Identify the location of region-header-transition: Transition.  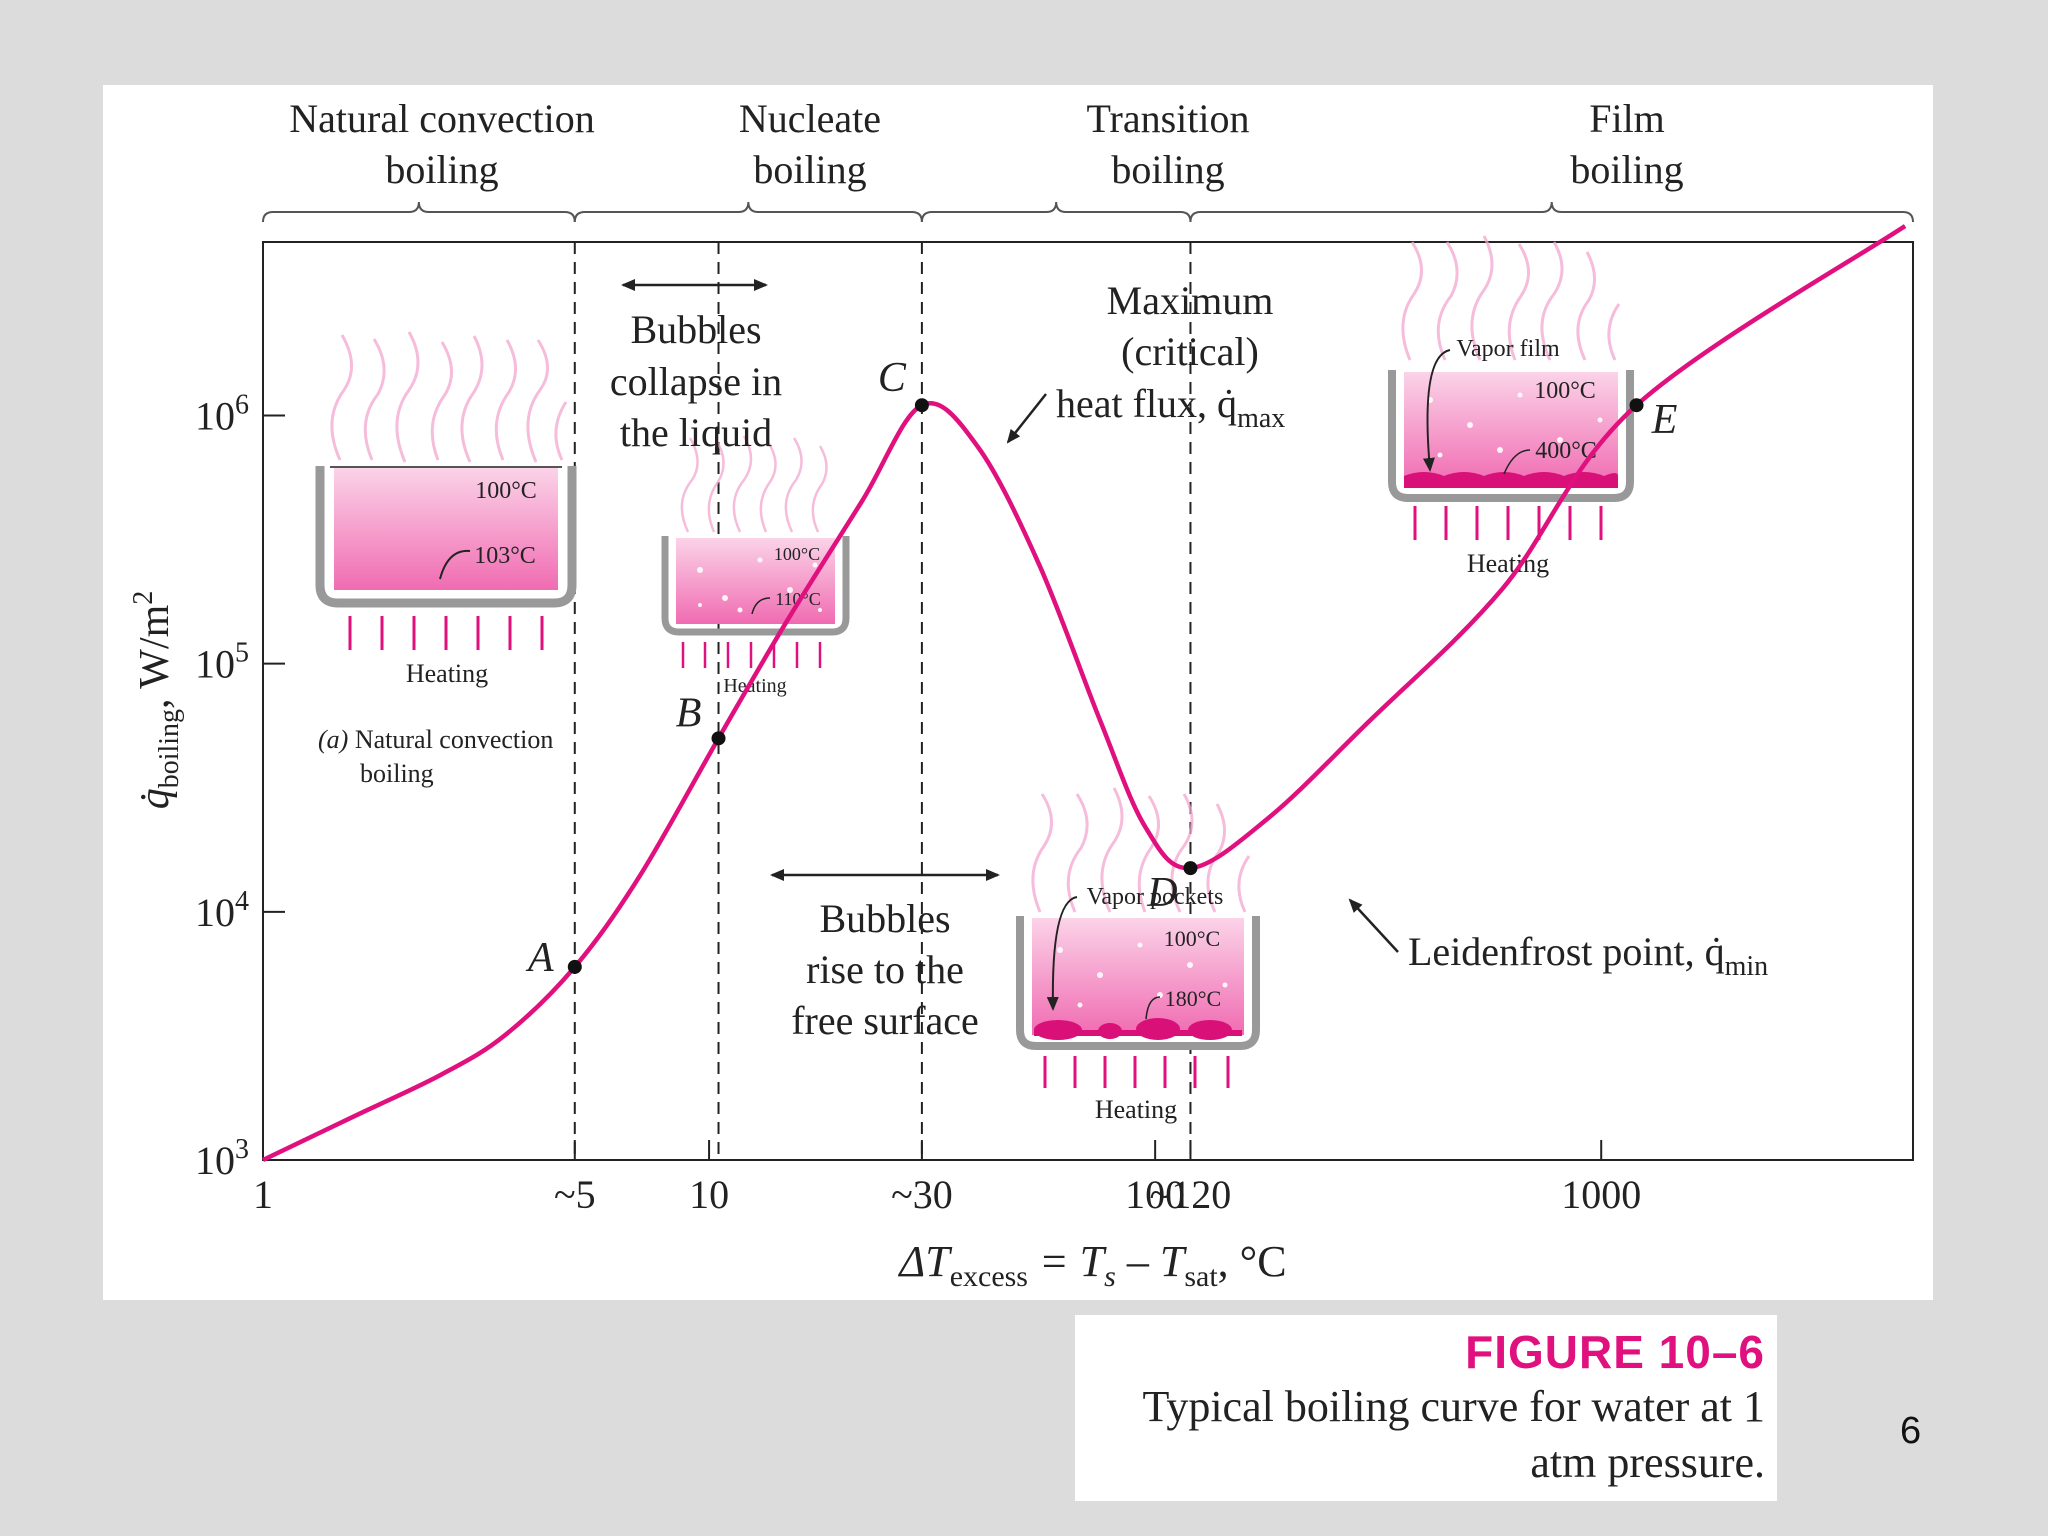
(1167, 118).